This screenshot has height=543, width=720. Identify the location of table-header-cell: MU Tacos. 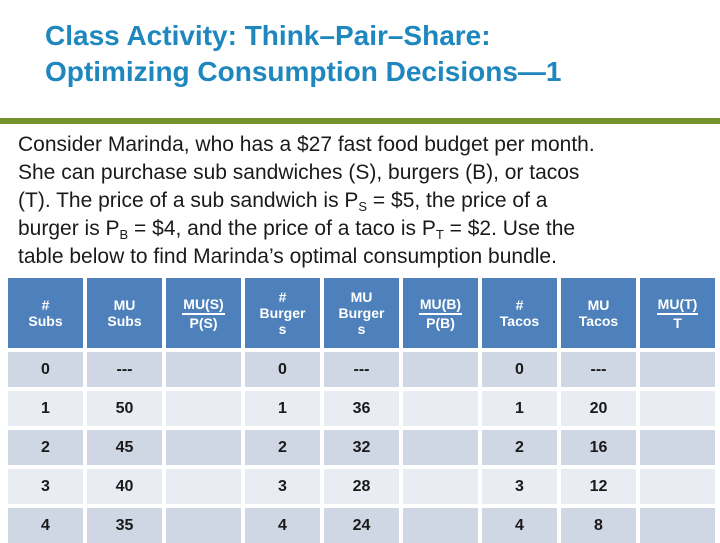
(598, 313).